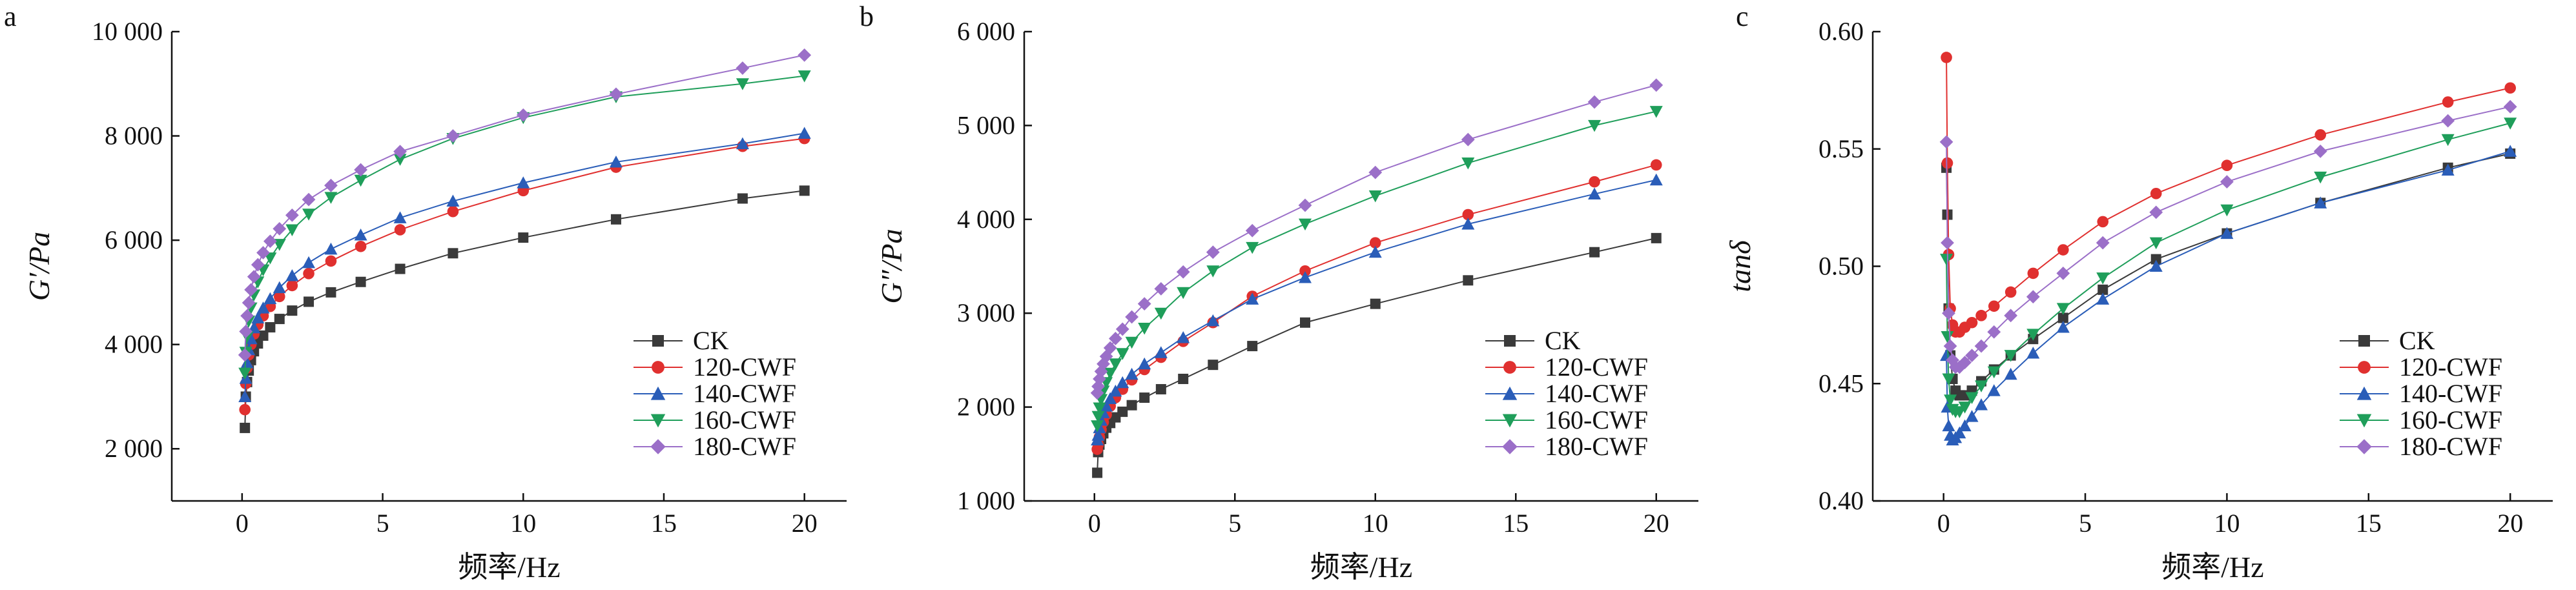  I want to click on series-line, so click(524, 204).